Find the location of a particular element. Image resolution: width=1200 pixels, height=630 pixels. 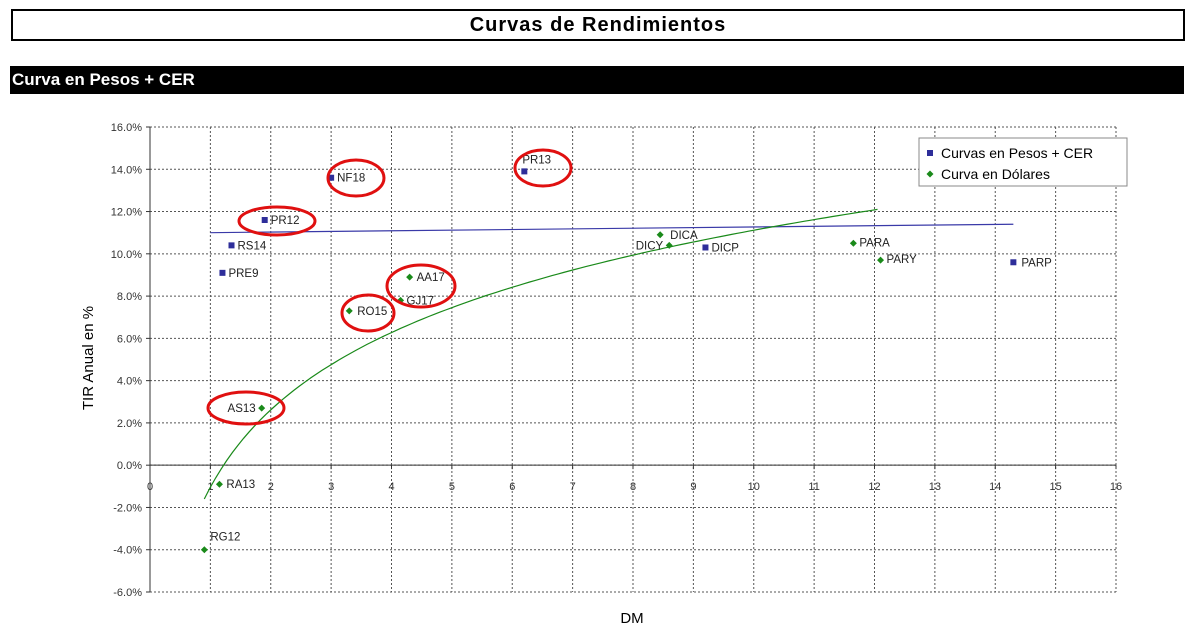

legend-entry-dolares: Curva en Dólares is located at coordinates (995, 174).